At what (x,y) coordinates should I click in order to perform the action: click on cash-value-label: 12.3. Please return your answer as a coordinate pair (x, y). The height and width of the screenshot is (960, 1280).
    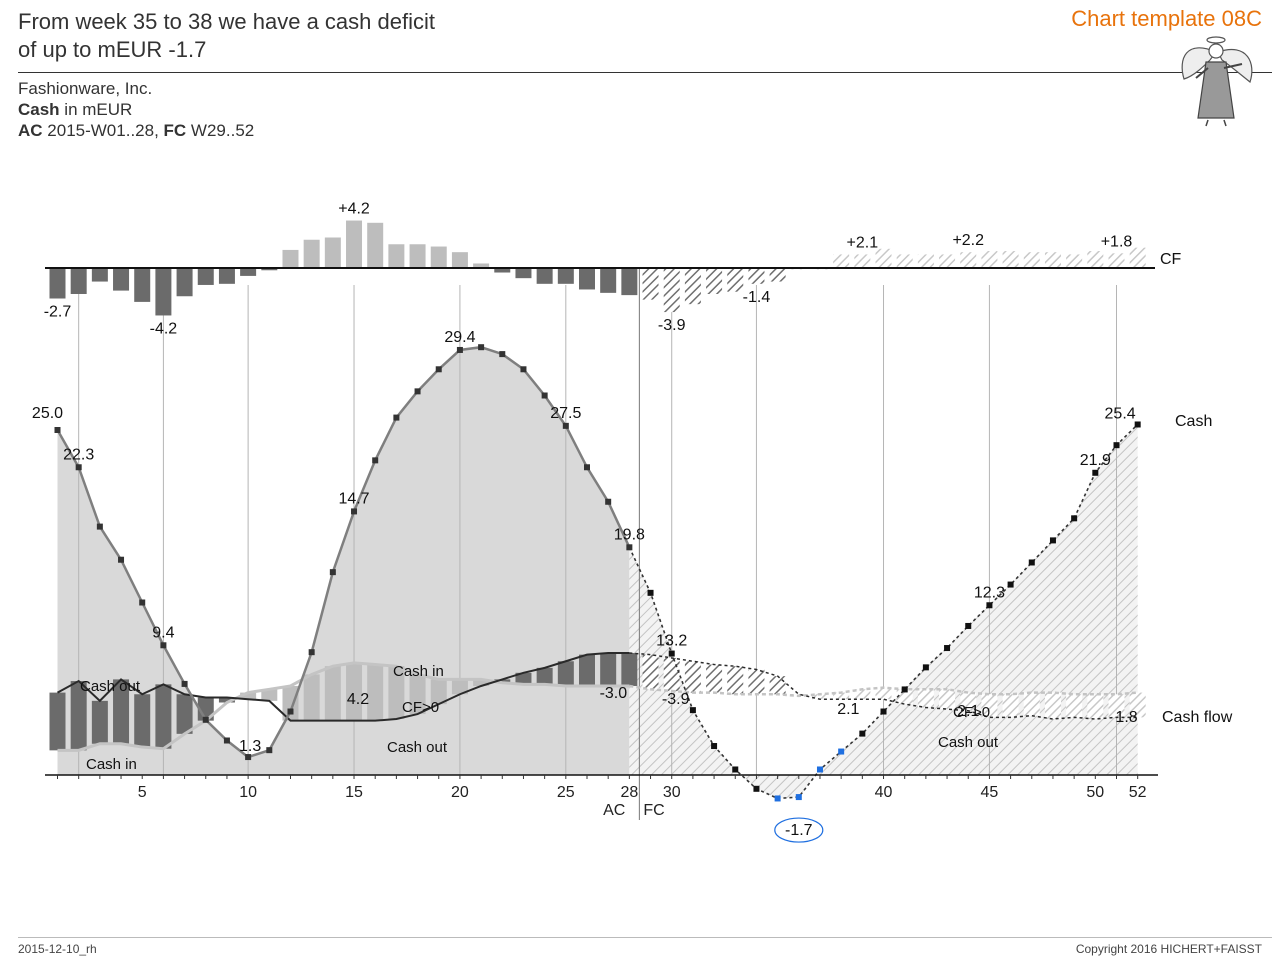
    Looking at the image, I should click on (989, 592).